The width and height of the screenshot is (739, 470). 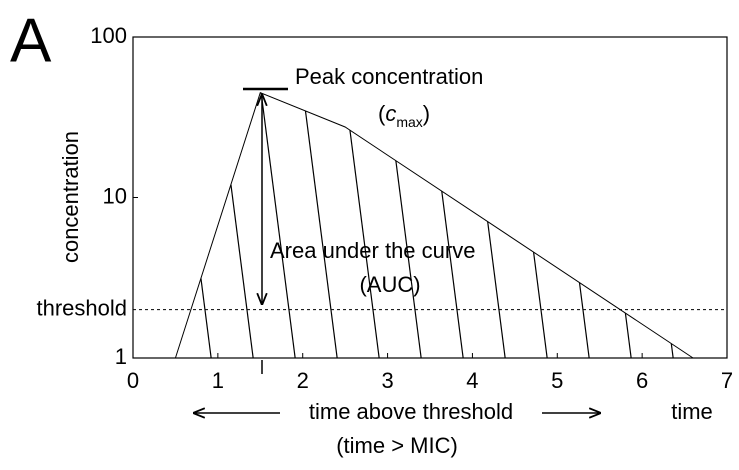 What do you see at coordinates (115, 195) in the screenshot?
I see `y-tick-label: 10` at bounding box center [115, 195].